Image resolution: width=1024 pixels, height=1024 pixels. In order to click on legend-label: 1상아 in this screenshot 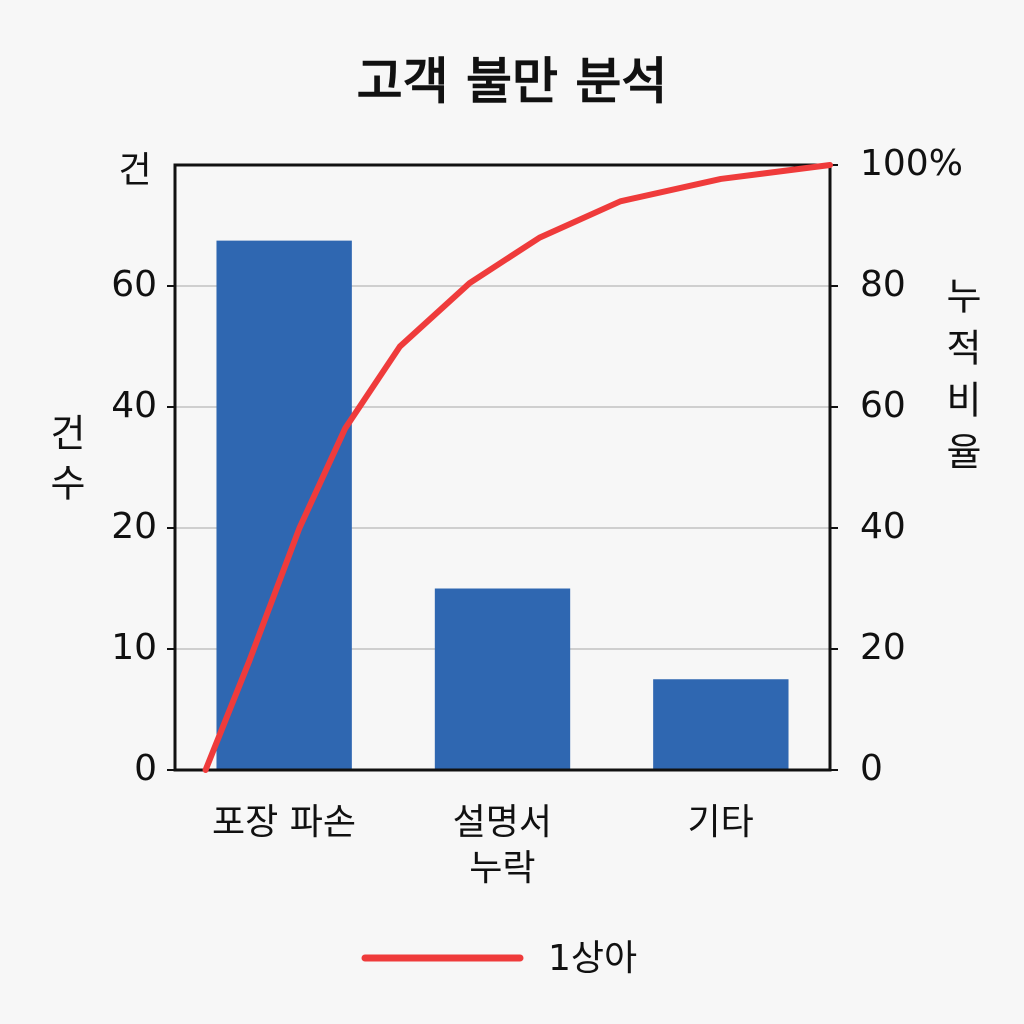, I will do `click(592, 958)`.